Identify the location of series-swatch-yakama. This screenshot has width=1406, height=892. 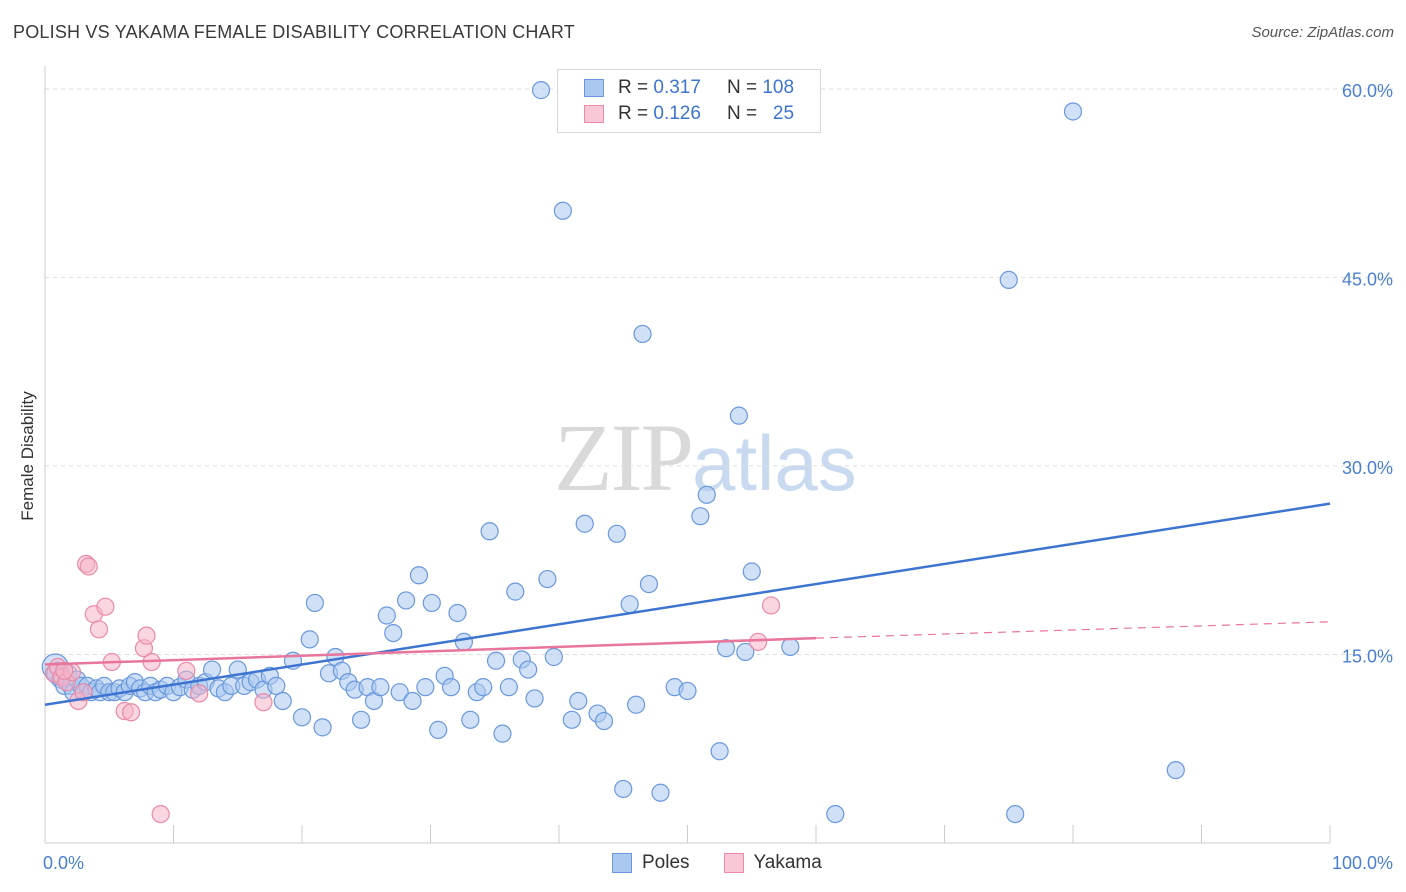
(733, 863).